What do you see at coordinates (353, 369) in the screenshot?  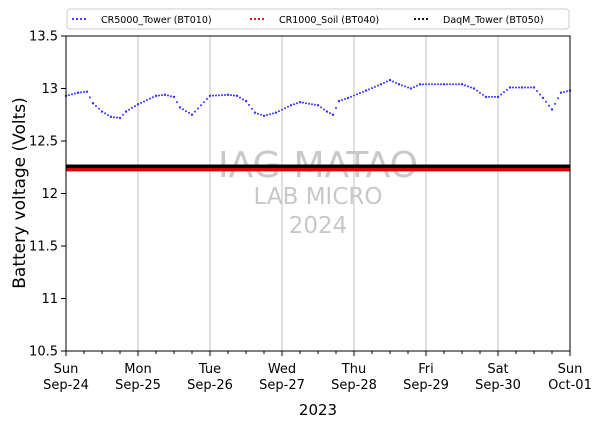 I see `x-tick-day: Thu` at bounding box center [353, 369].